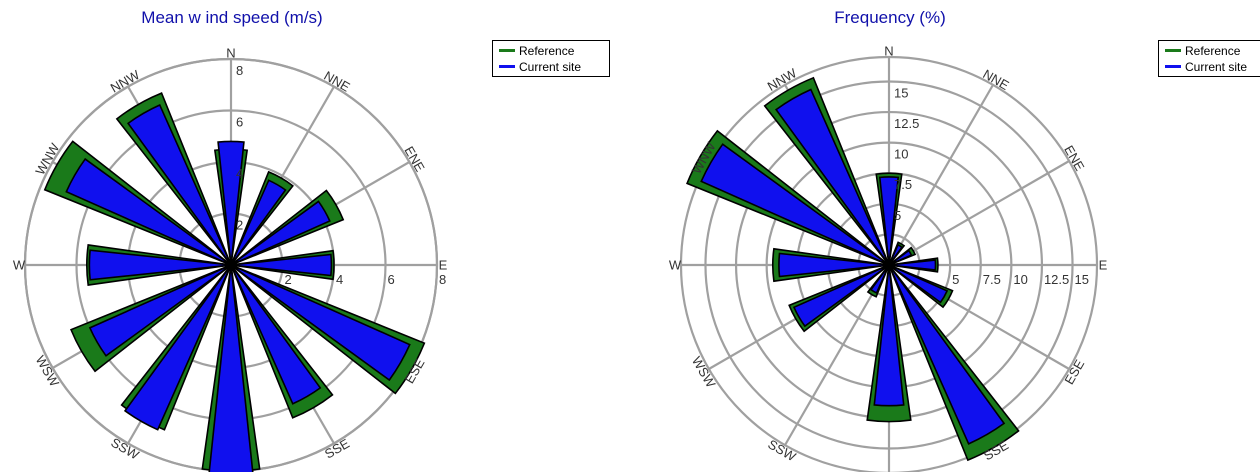 Image resolution: width=1260 pixels, height=472 pixels. Describe the element at coordinates (1020, 279) in the screenshot. I see `radial-tick-label-east: 10` at that location.